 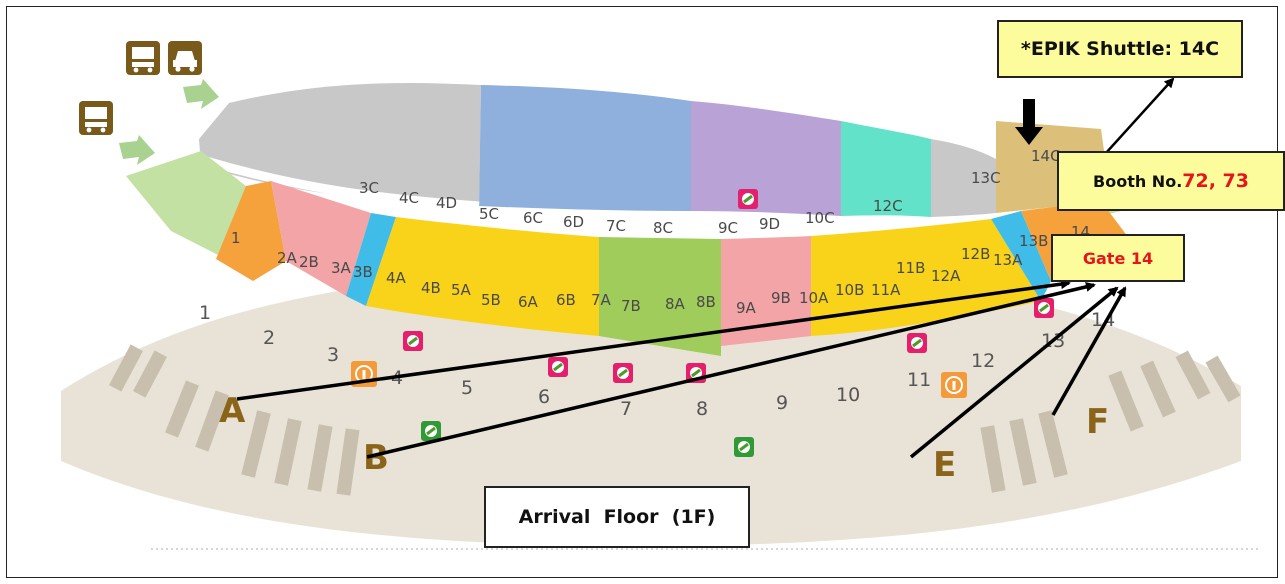 What do you see at coordinates (341, 268) in the screenshot?
I see `zone-label: 3A` at bounding box center [341, 268].